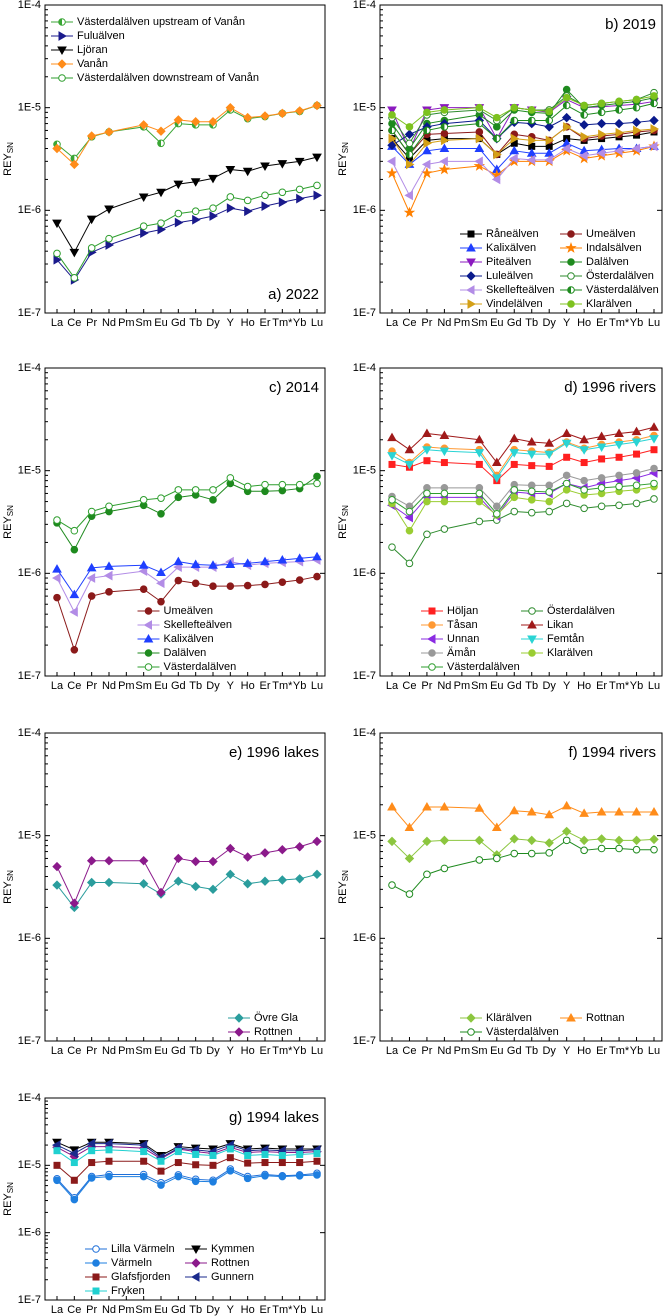 Image resolution: width=667 pixels, height=1316 pixels. What do you see at coordinates (8, 159) in the screenshot?
I see `y-axis-label: REYSN` at bounding box center [8, 159].